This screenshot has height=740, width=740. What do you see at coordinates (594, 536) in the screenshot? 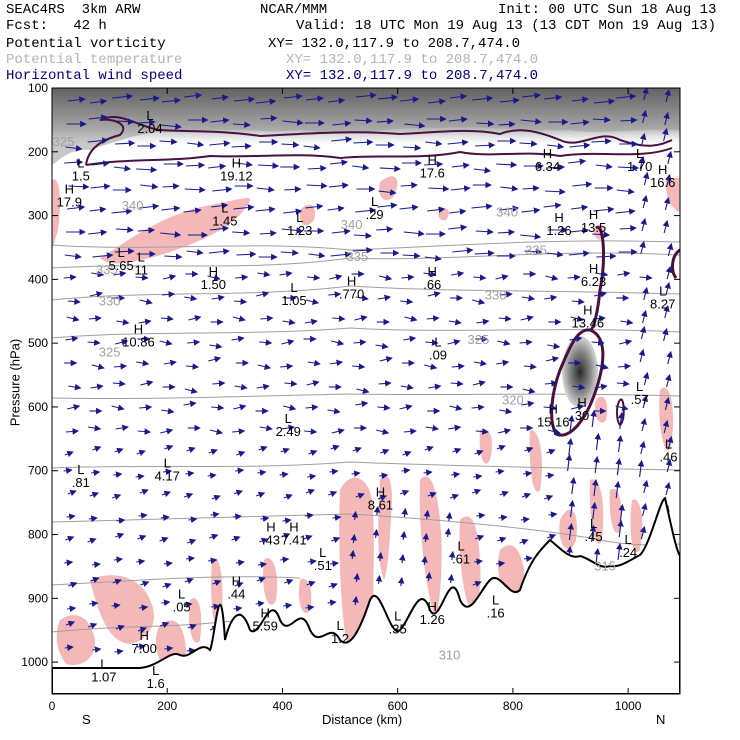
I see `extremum-value: .45` at bounding box center [594, 536].